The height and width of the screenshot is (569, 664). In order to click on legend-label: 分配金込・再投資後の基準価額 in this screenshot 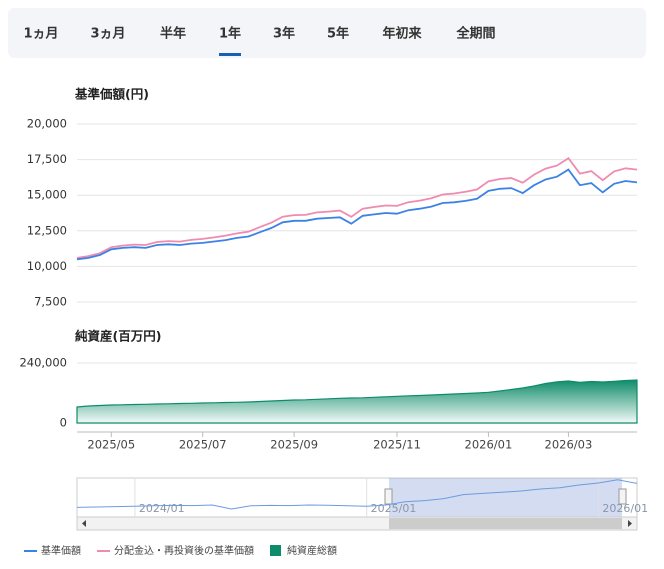, I will do `click(184, 550)`.